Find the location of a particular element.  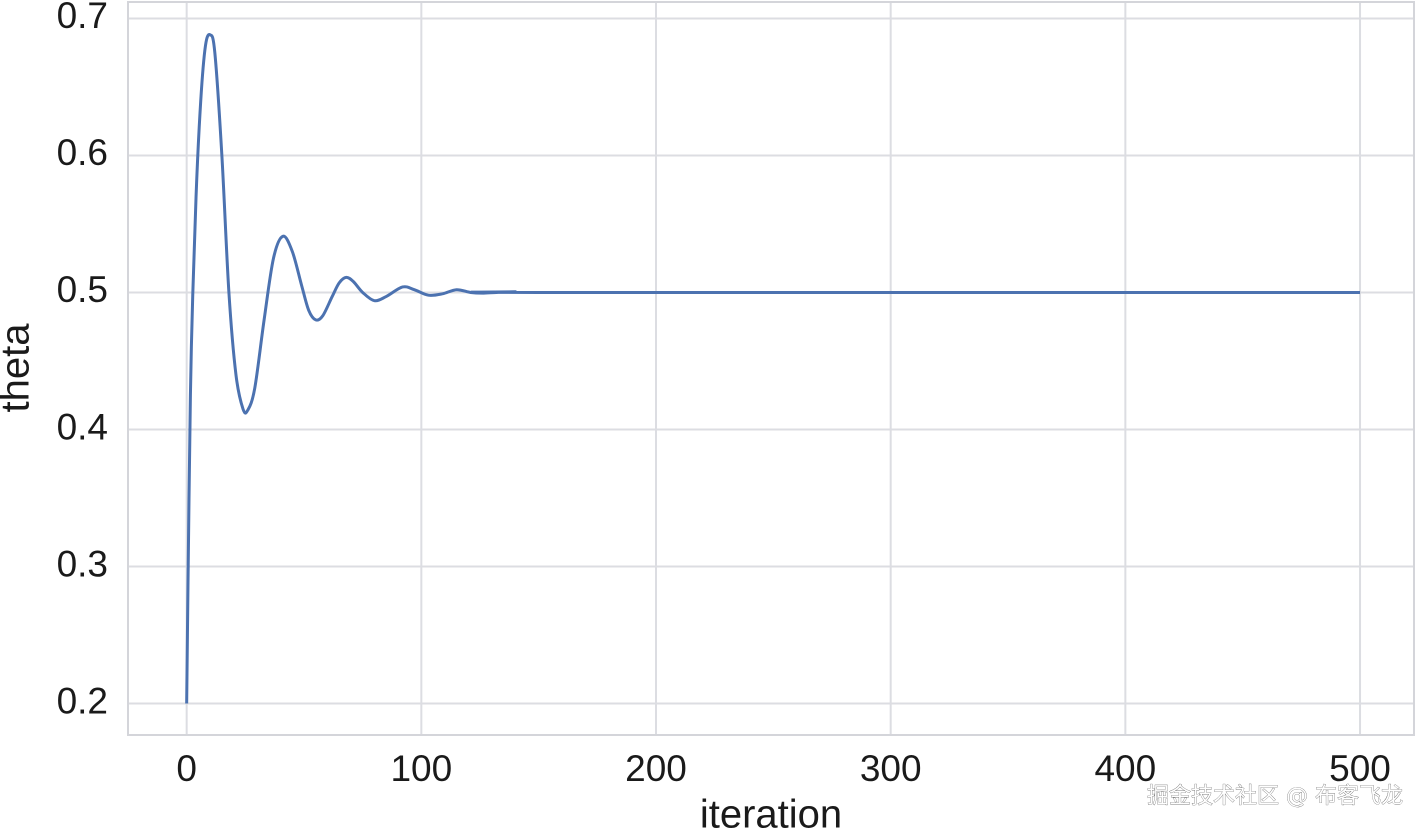

y-tick-label: 0.5 is located at coordinates (82, 289).